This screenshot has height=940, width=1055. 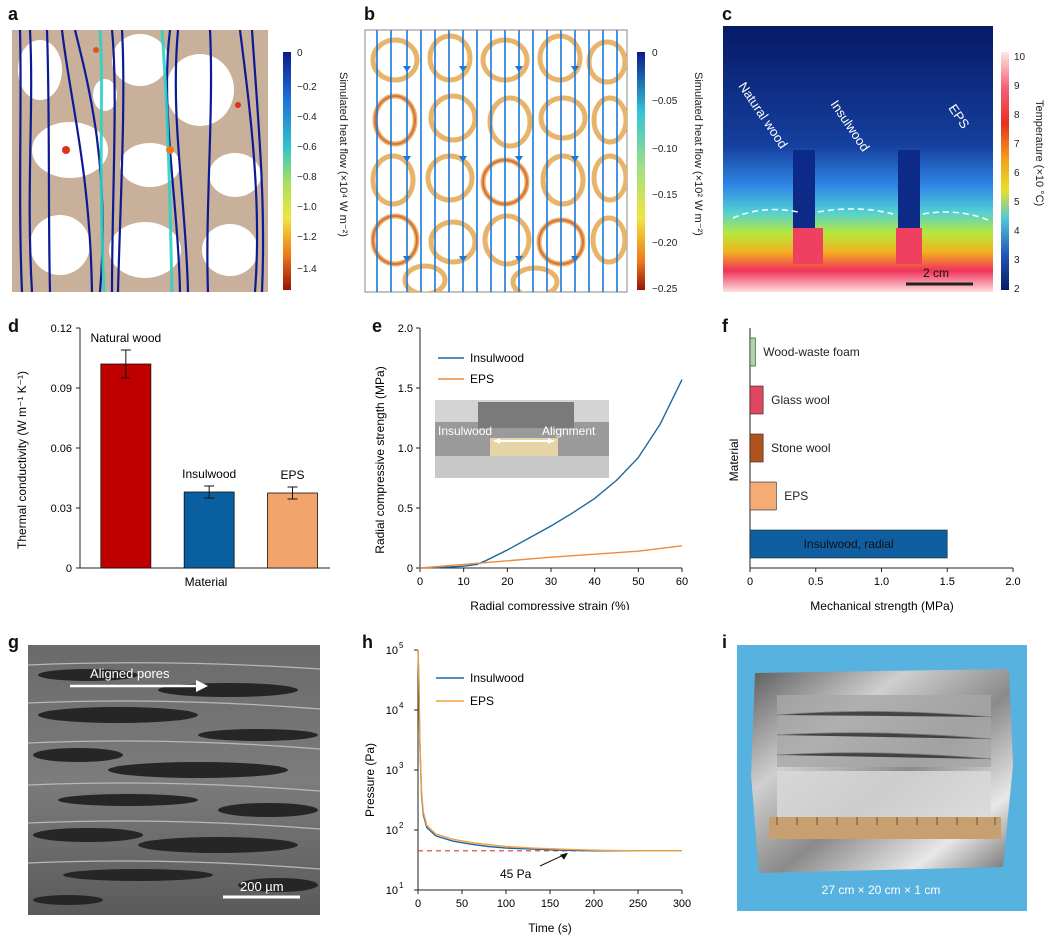 What do you see at coordinates (497, 678) in the screenshot?
I see `panel-h-legend-label: Insulwood` at bounding box center [497, 678].